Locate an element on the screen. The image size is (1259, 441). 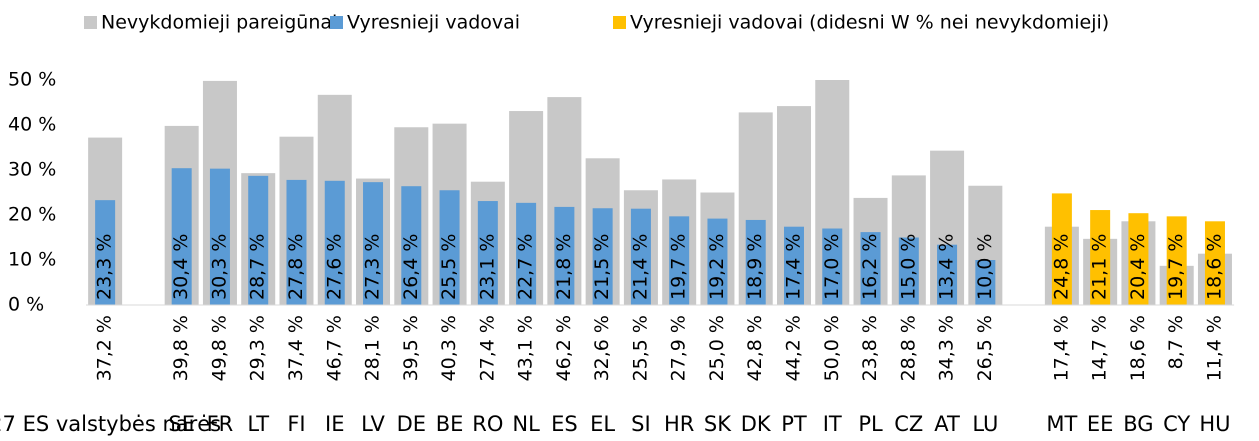
value-label: 28,1 % is located at coordinates (373, 348).